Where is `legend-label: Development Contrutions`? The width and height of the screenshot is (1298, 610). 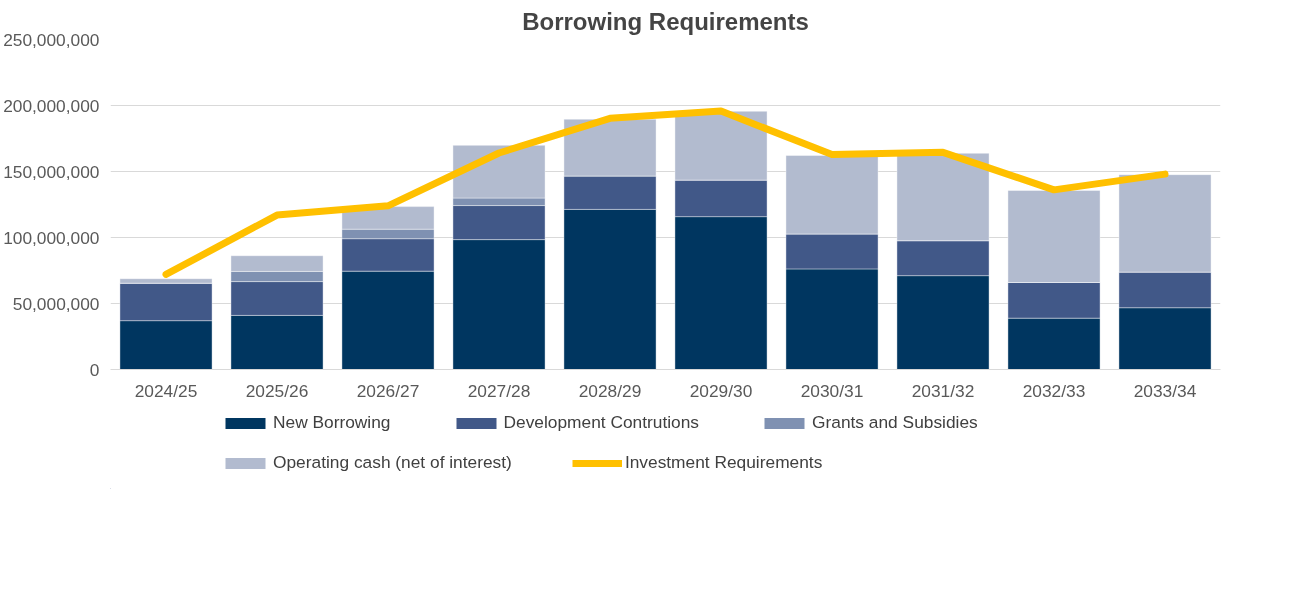
legend-label: Development Contrutions is located at coordinates (601, 422).